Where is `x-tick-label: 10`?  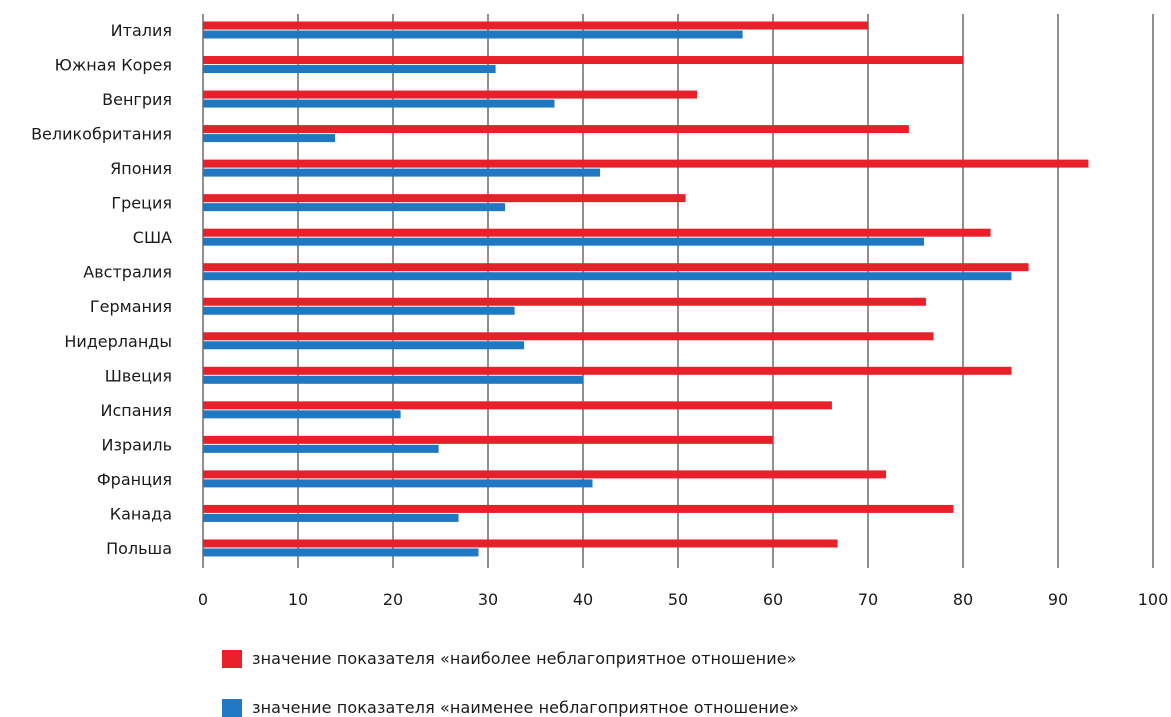
x-tick-label: 10 is located at coordinates (298, 599).